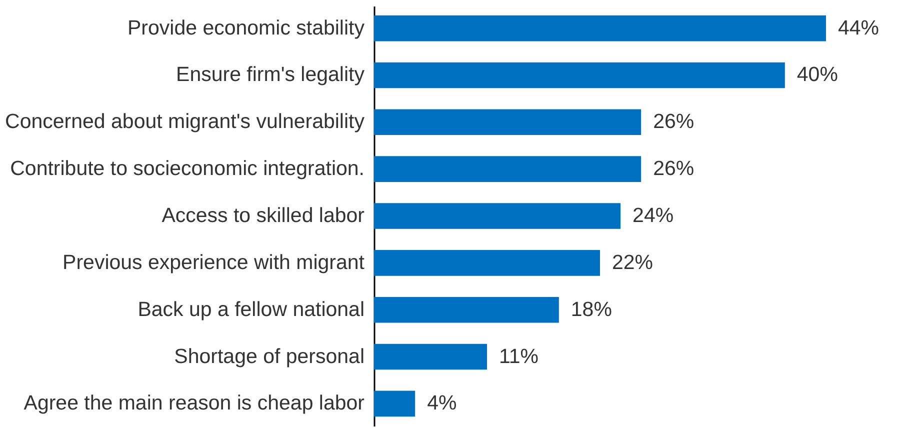 Image resolution: width=909 pixels, height=435 pixels. I want to click on data-label: 4%, so click(442, 403).